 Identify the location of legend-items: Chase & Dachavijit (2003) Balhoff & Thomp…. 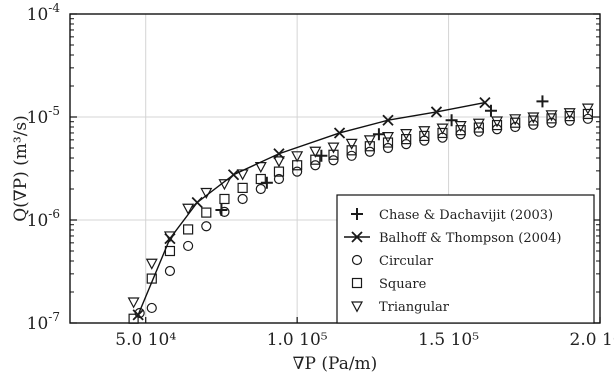
(452, 261).